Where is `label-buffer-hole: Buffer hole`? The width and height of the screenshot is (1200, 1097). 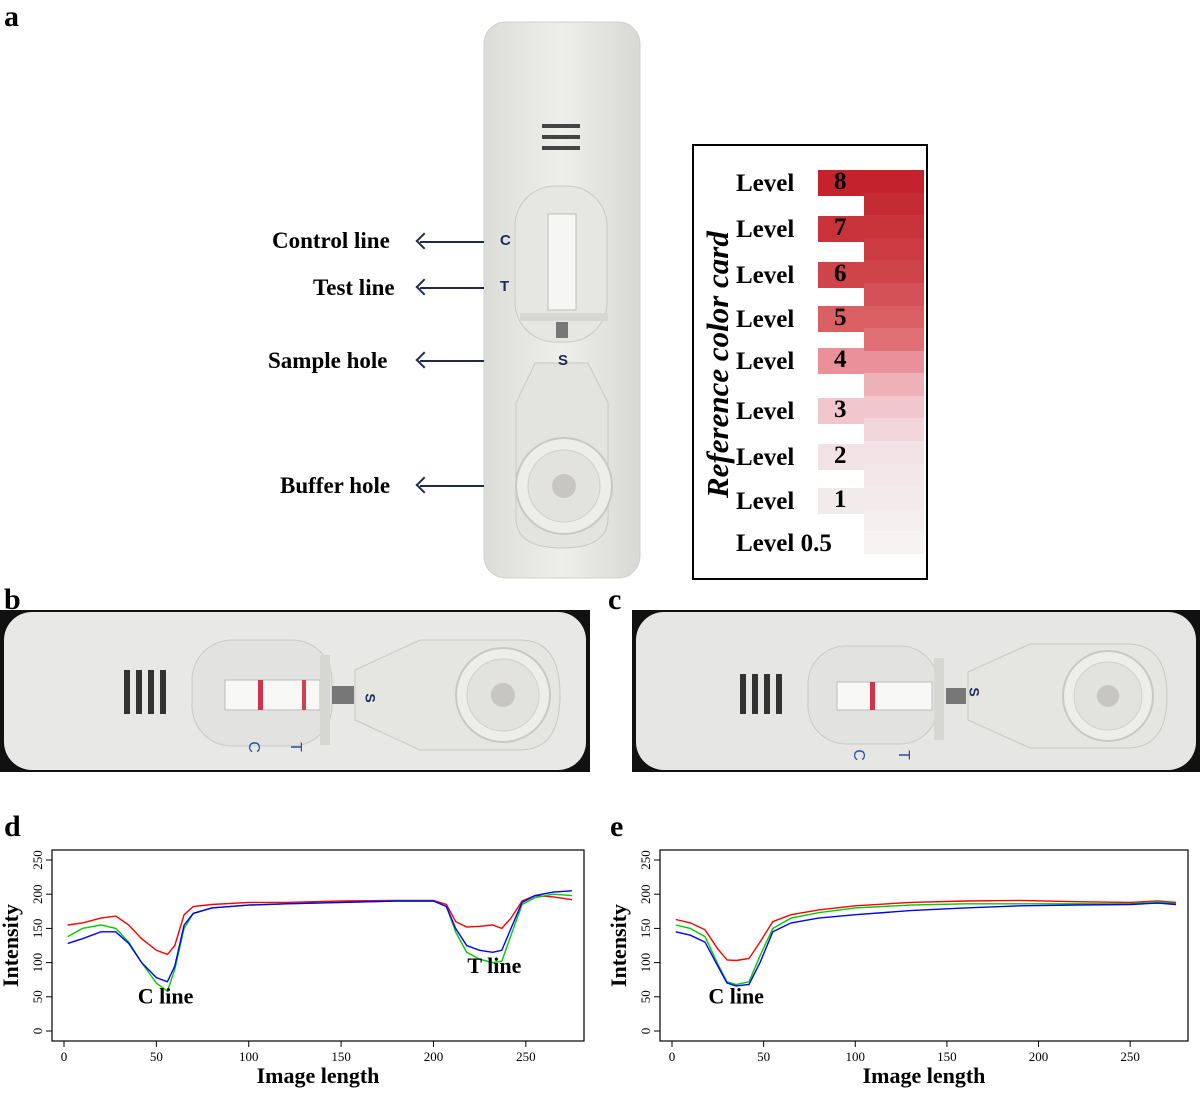
label-buffer-hole: Buffer hole is located at coordinates (335, 485).